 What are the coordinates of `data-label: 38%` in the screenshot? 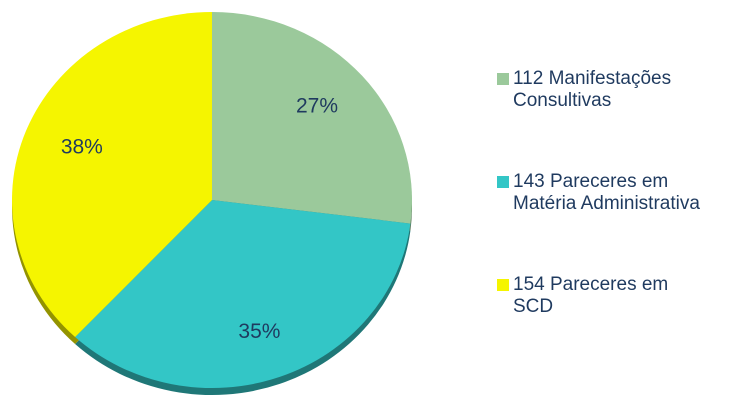 It's located at (82, 147).